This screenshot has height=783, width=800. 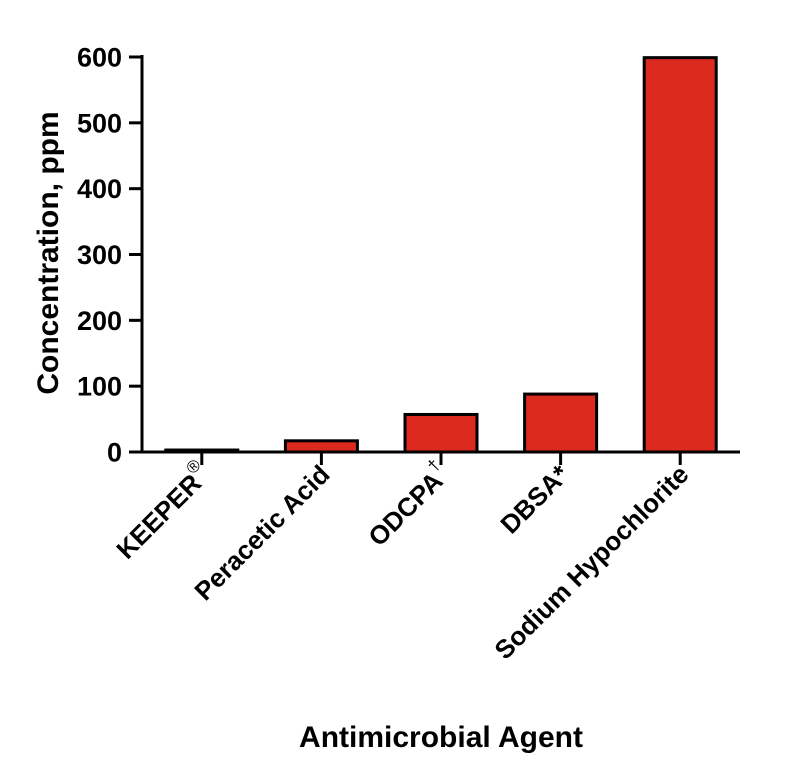 I want to click on category-name: DBSA*, so click(x=534, y=498).